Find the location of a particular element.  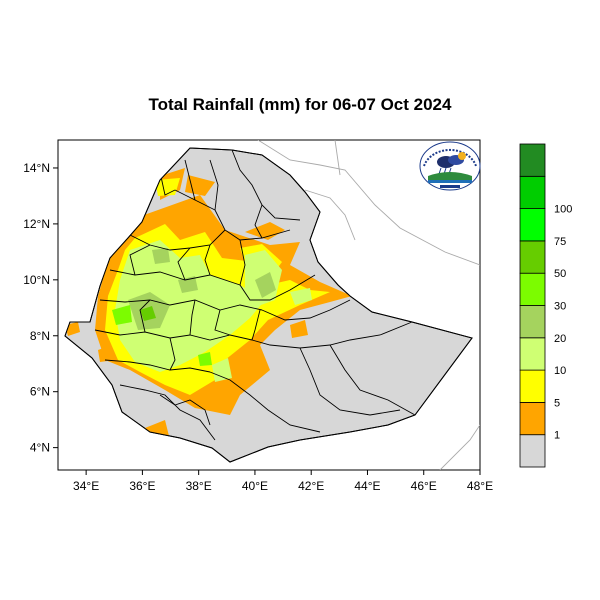

y-axis: 14°N 12°N 10°N 8°N 6°N 4°N is located at coordinates (40, 308).